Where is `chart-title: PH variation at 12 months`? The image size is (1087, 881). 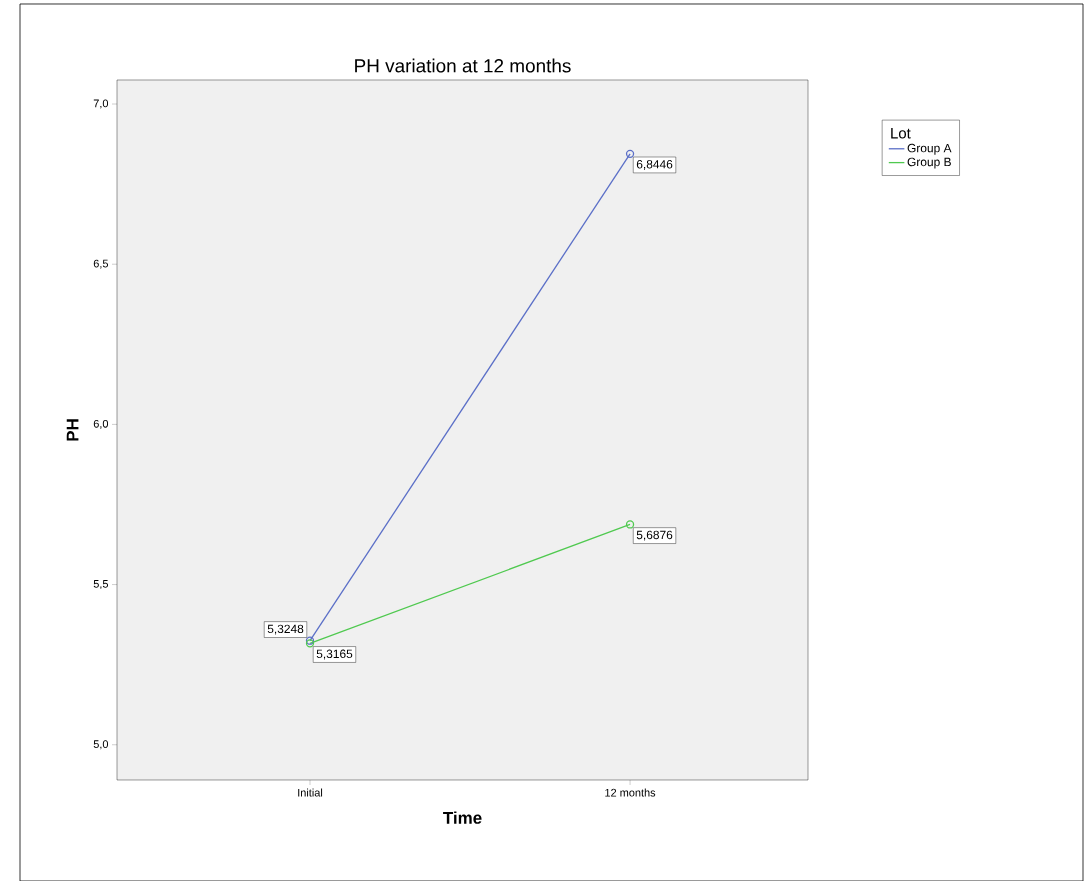
chart-title: PH variation at 12 months is located at coordinates (463, 65).